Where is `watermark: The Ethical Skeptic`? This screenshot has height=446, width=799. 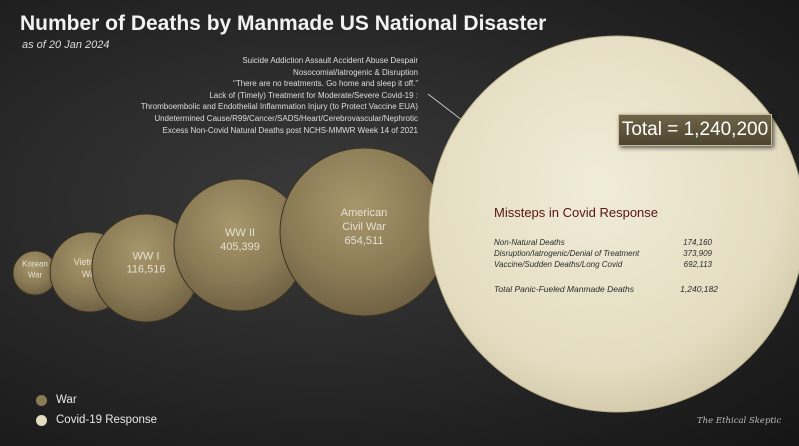
watermark: The Ethical Skeptic is located at coordinates (739, 421).